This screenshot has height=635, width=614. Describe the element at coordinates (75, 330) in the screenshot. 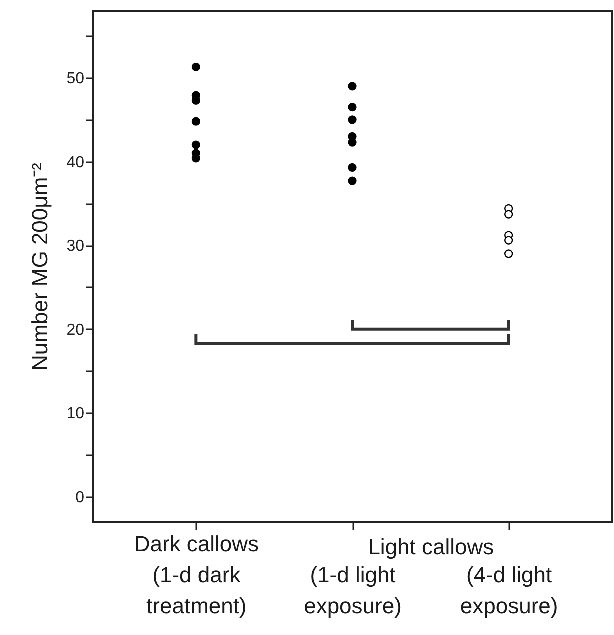

I see `y-tick-label: 20` at that location.